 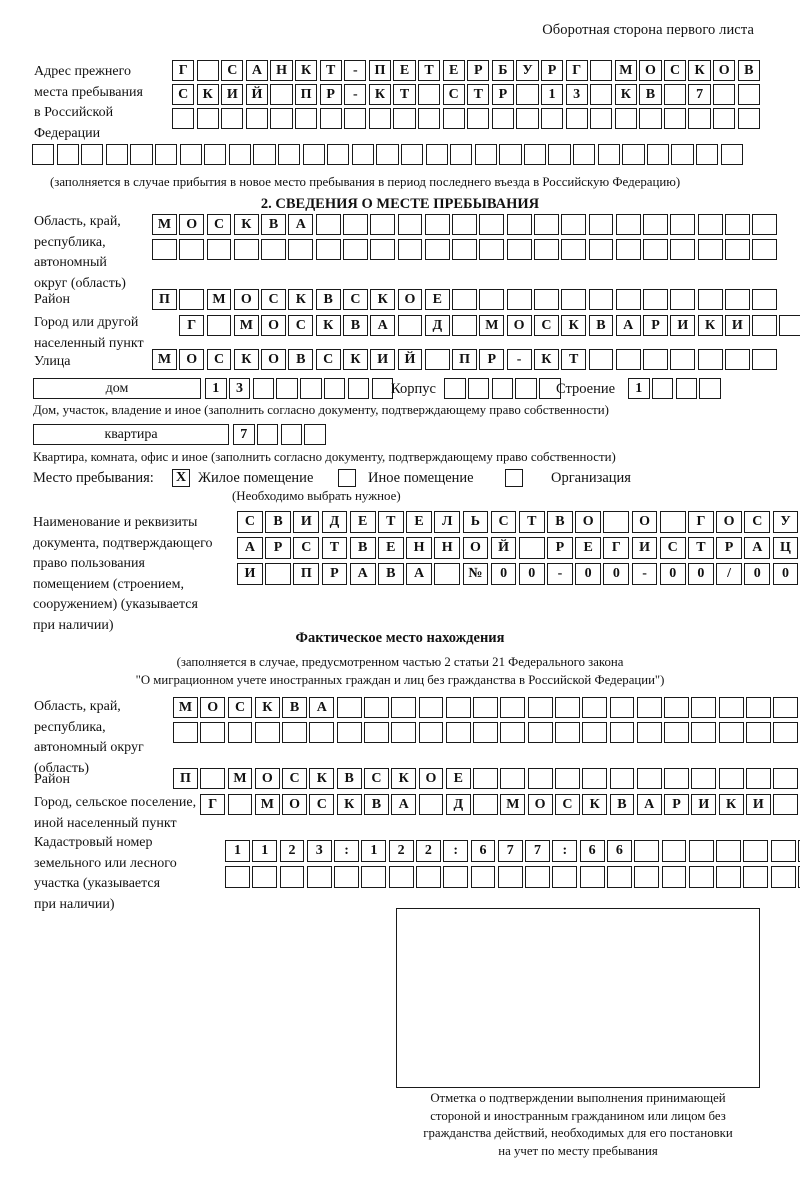 What do you see at coordinates (757, 548) in the screenshot?
I see `char-cell: А` at bounding box center [757, 548].